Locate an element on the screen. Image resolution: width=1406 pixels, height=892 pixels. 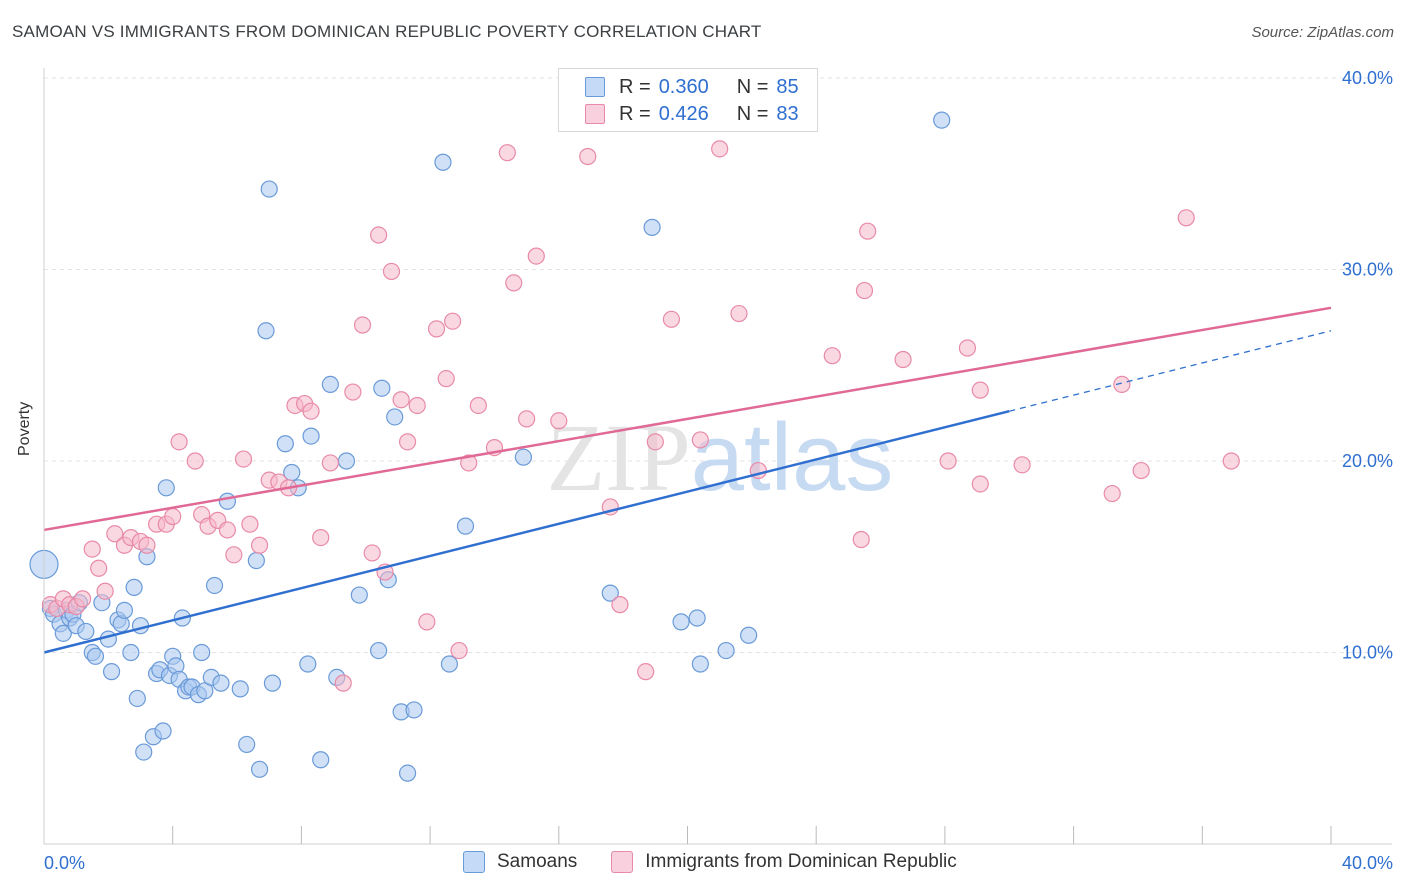
source-label: Source: ZipAtlas.com is located at coordinates (1322, 32).